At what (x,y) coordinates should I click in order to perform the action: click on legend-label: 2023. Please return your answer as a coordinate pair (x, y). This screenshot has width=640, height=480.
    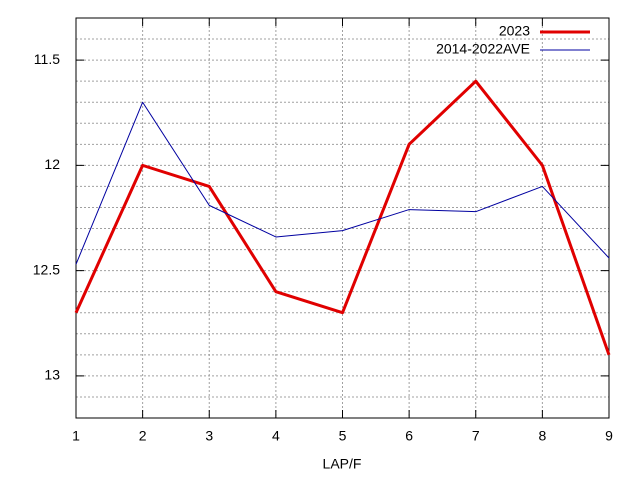
    Looking at the image, I should click on (514, 31).